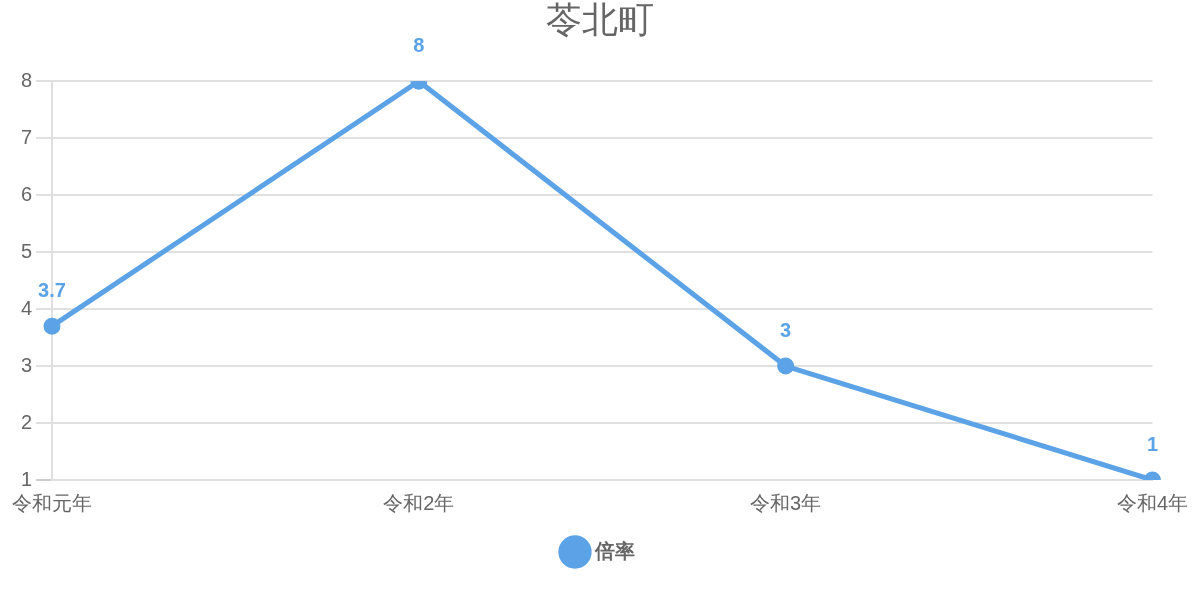 This screenshot has height=600, width=1200. I want to click on y-tick-label: 7, so click(26, 136).